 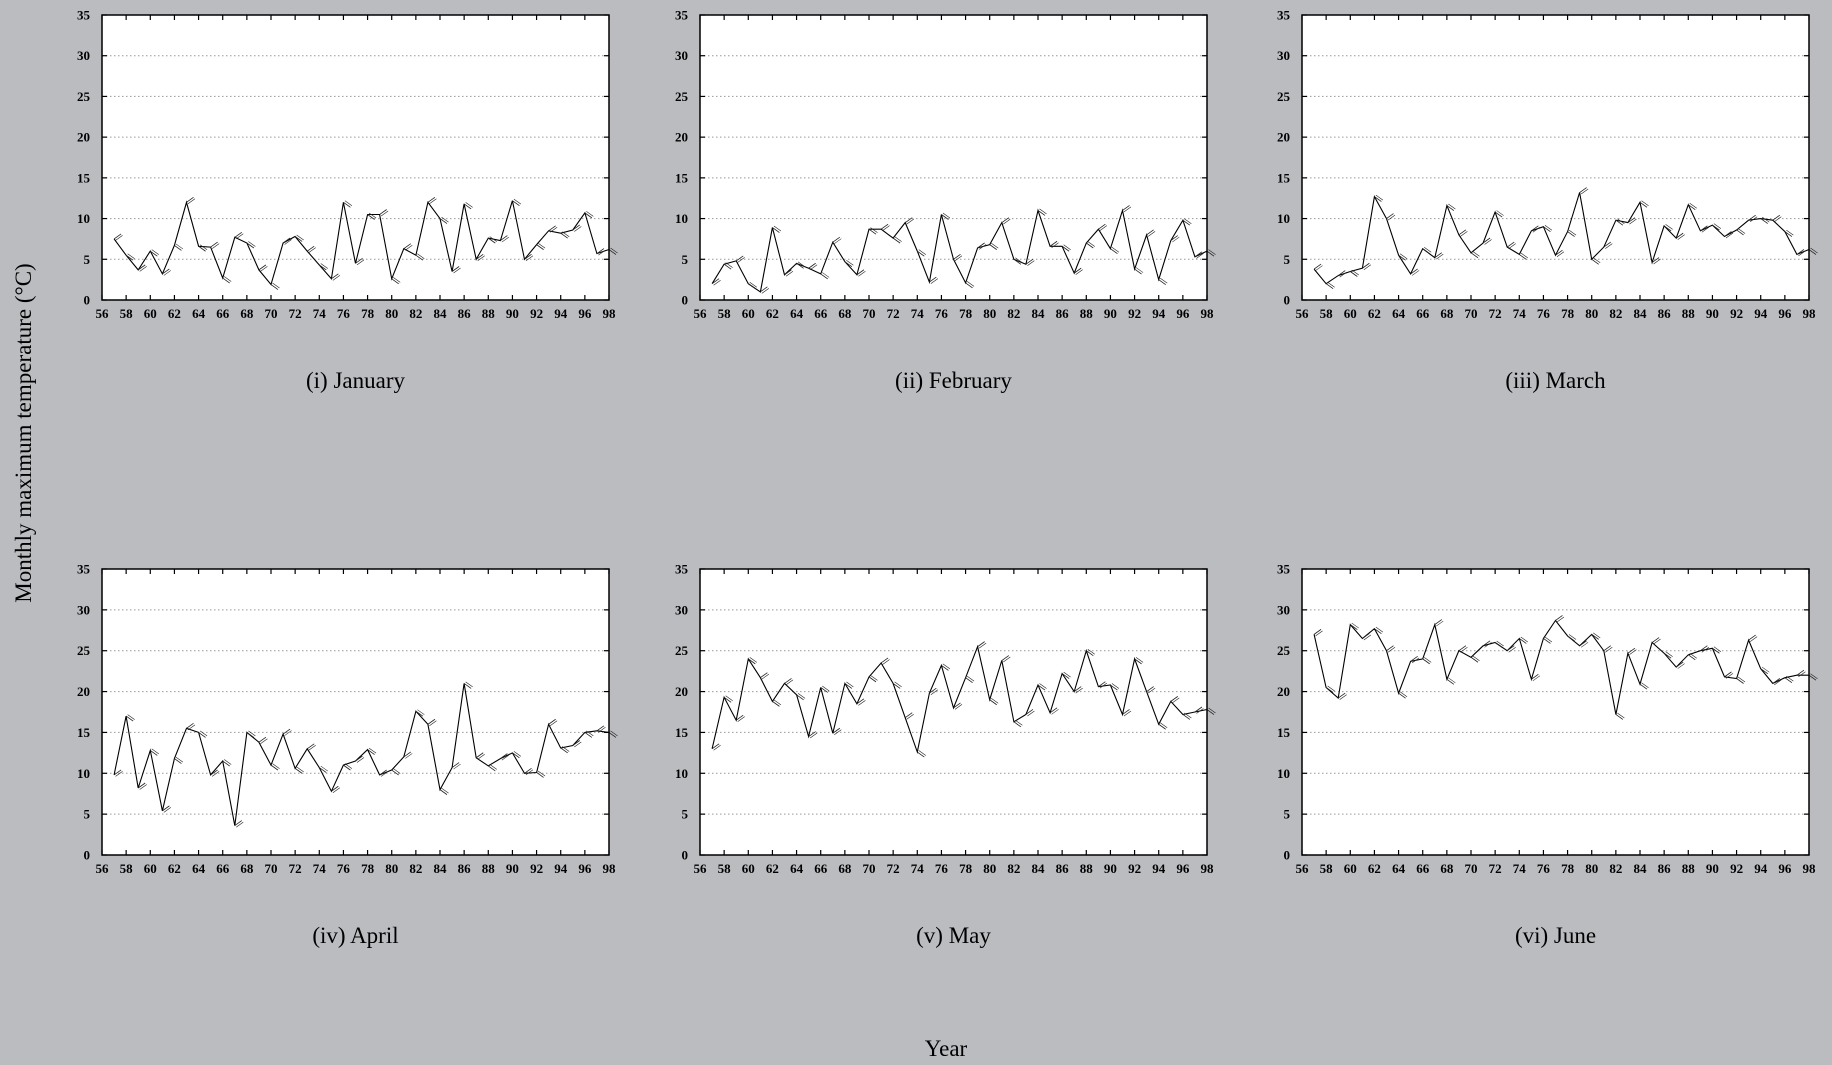 I want to click on x-tick-label: 56, so click(x=701, y=868).